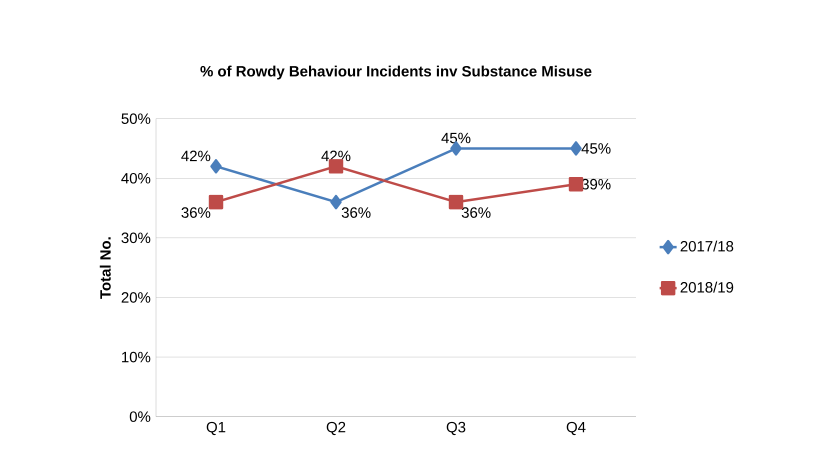  I want to click on x-tick-label: Q3, so click(456, 429).